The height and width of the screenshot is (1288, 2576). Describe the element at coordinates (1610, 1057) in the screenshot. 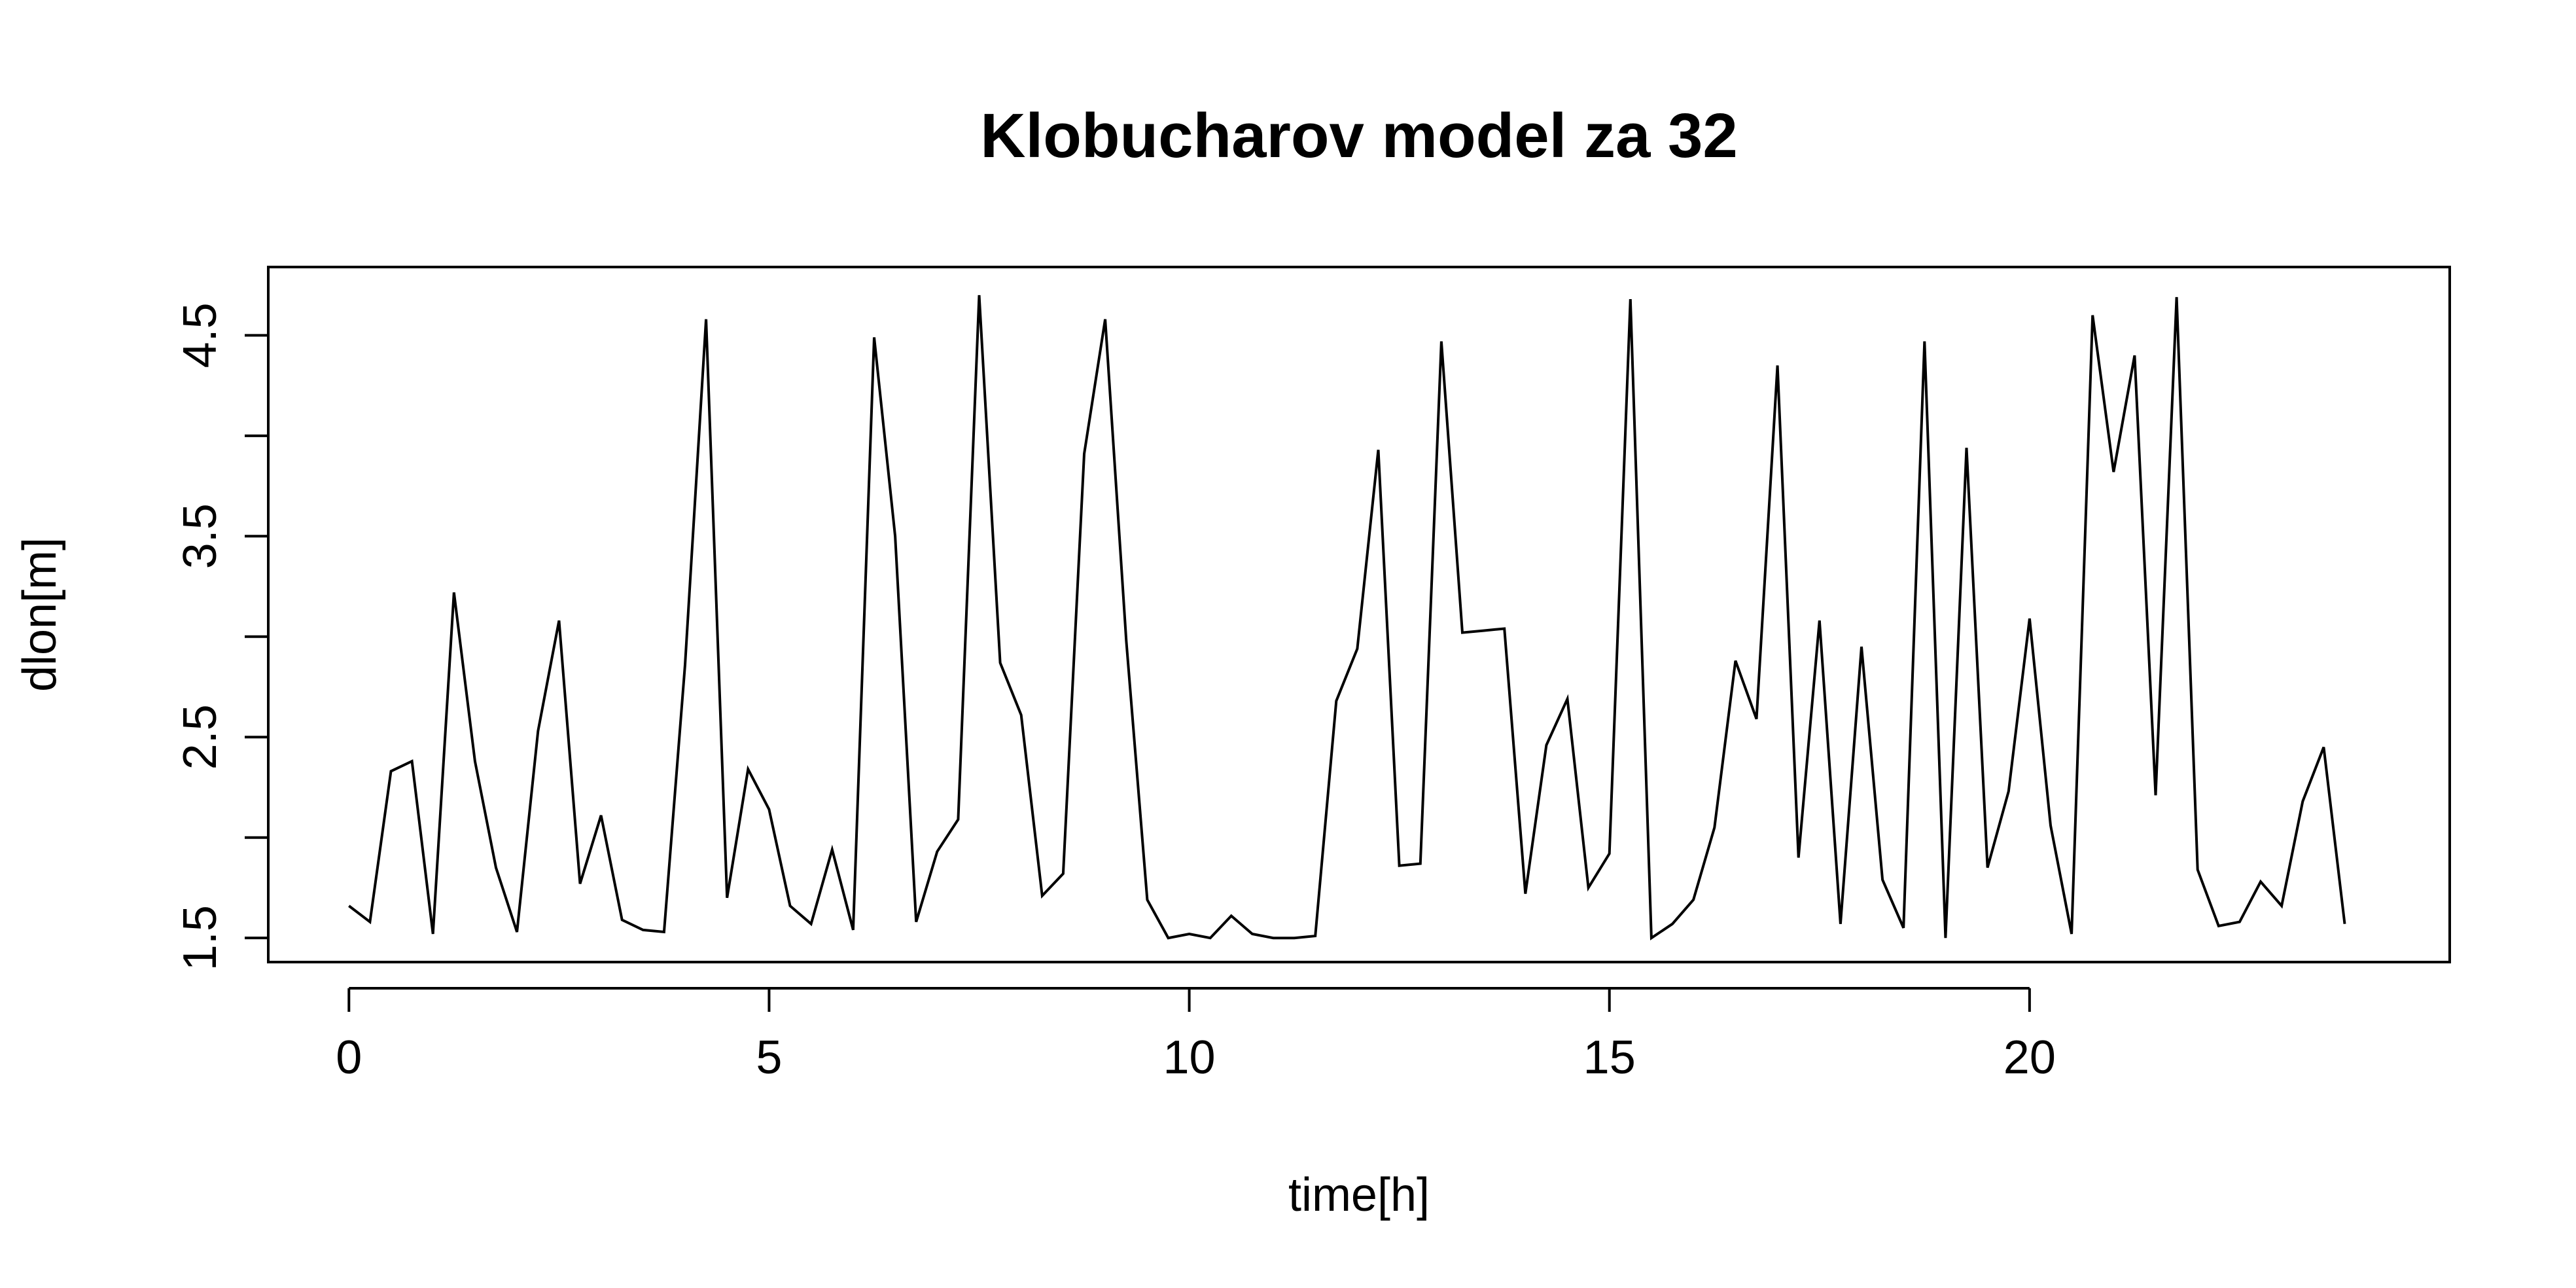

I see `x-tick-label: 15` at that location.